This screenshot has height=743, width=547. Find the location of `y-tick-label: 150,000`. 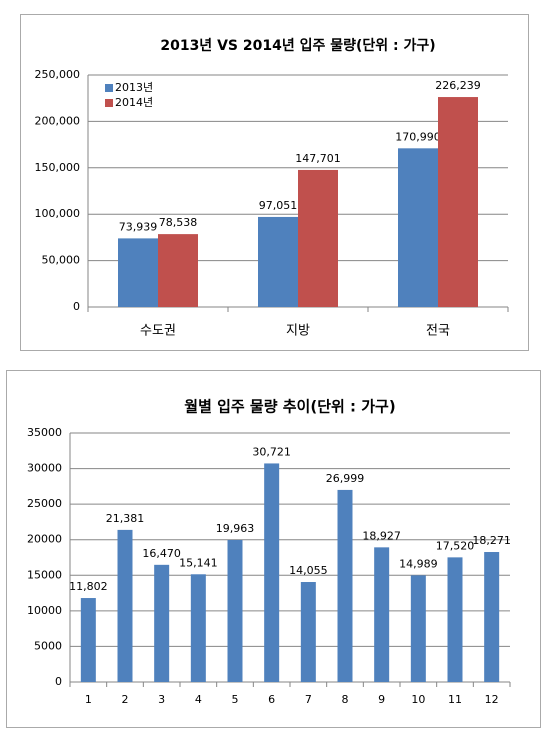

y-tick-label: 150,000 is located at coordinates (58, 167).